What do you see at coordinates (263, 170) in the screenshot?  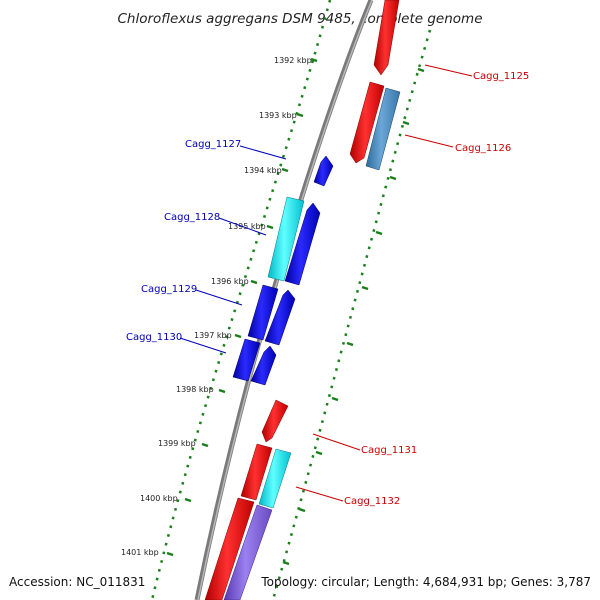 I see `ruler-label: 1394 kbp` at bounding box center [263, 170].